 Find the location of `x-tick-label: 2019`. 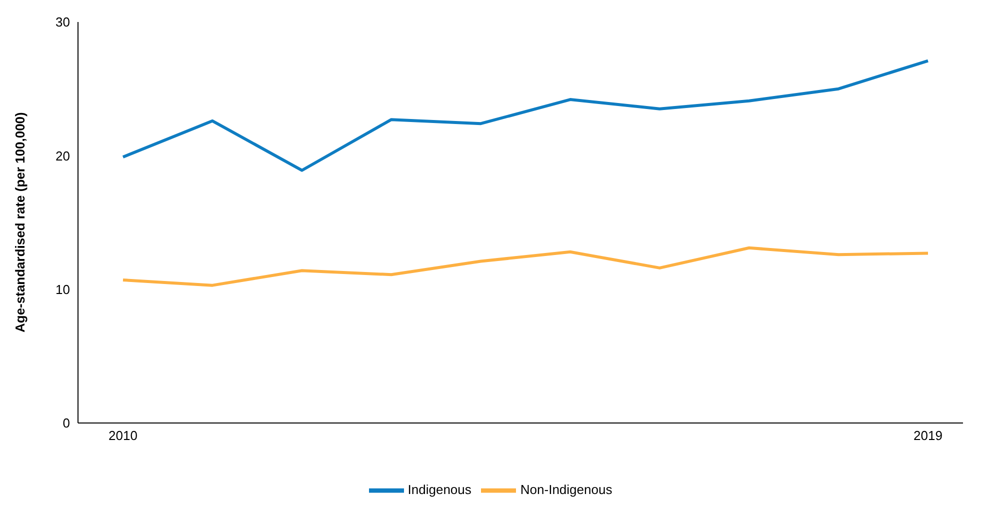

x-tick-label: 2019 is located at coordinates (928, 436).